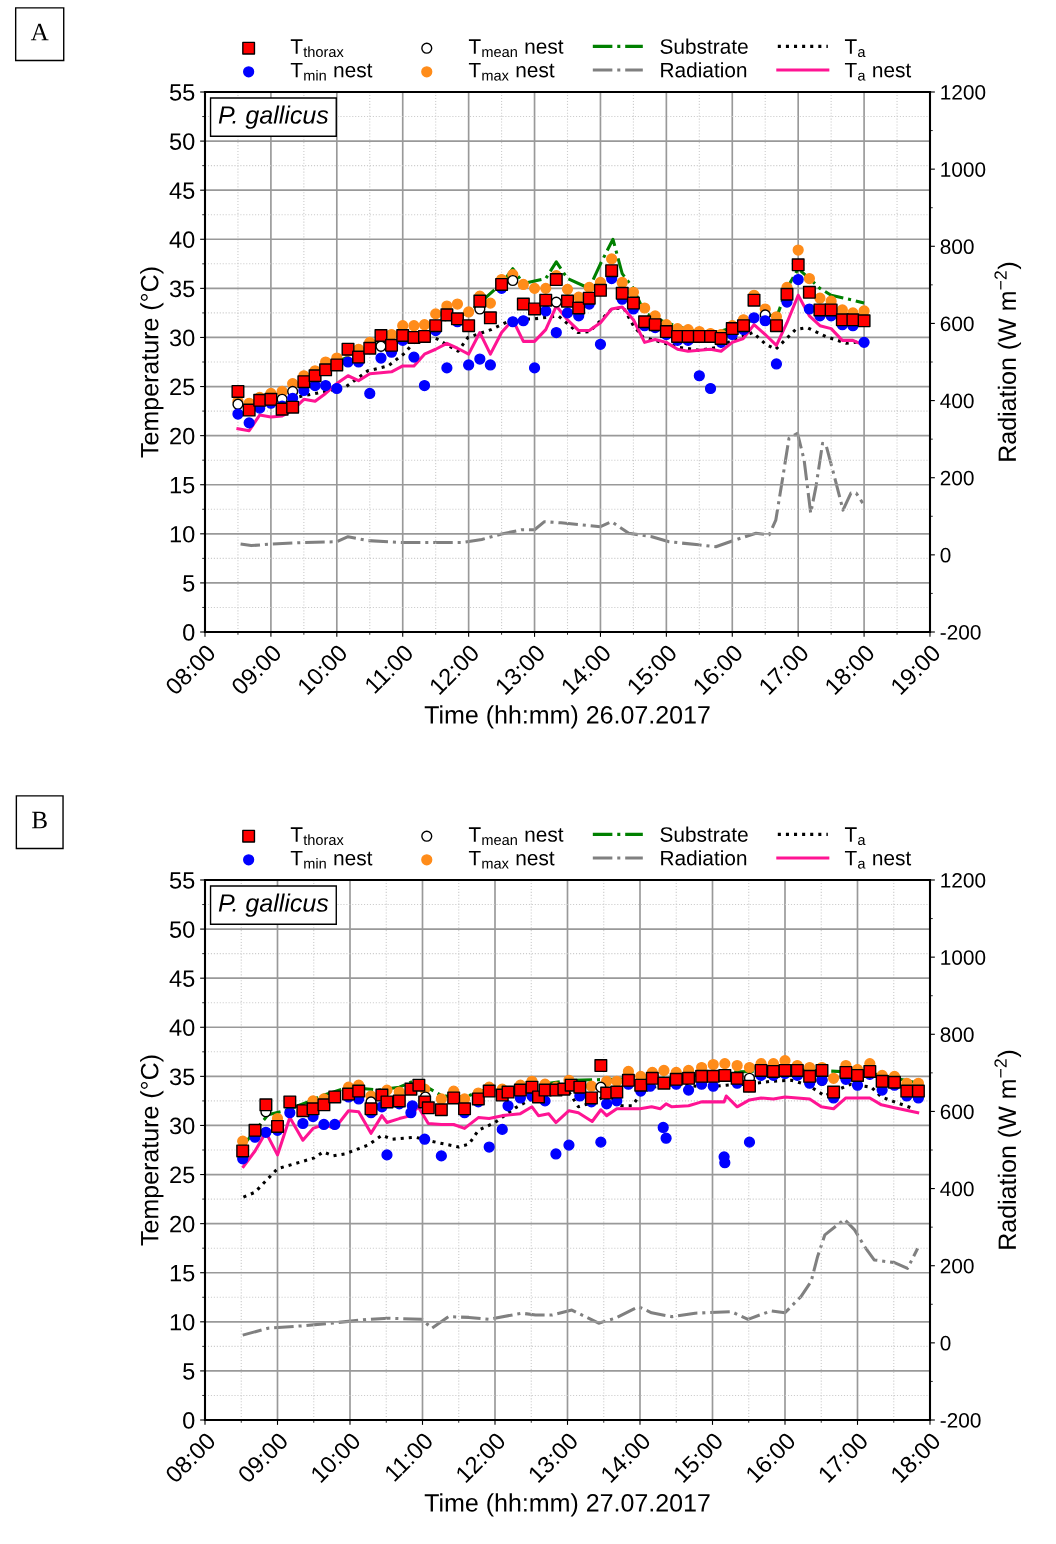 This screenshot has height=1544, width=1056. What do you see at coordinates (567, 717) in the screenshot?
I see `x-axis-title: Time (hh:mm) 26.07.2017` at bounding box center [567, 717].